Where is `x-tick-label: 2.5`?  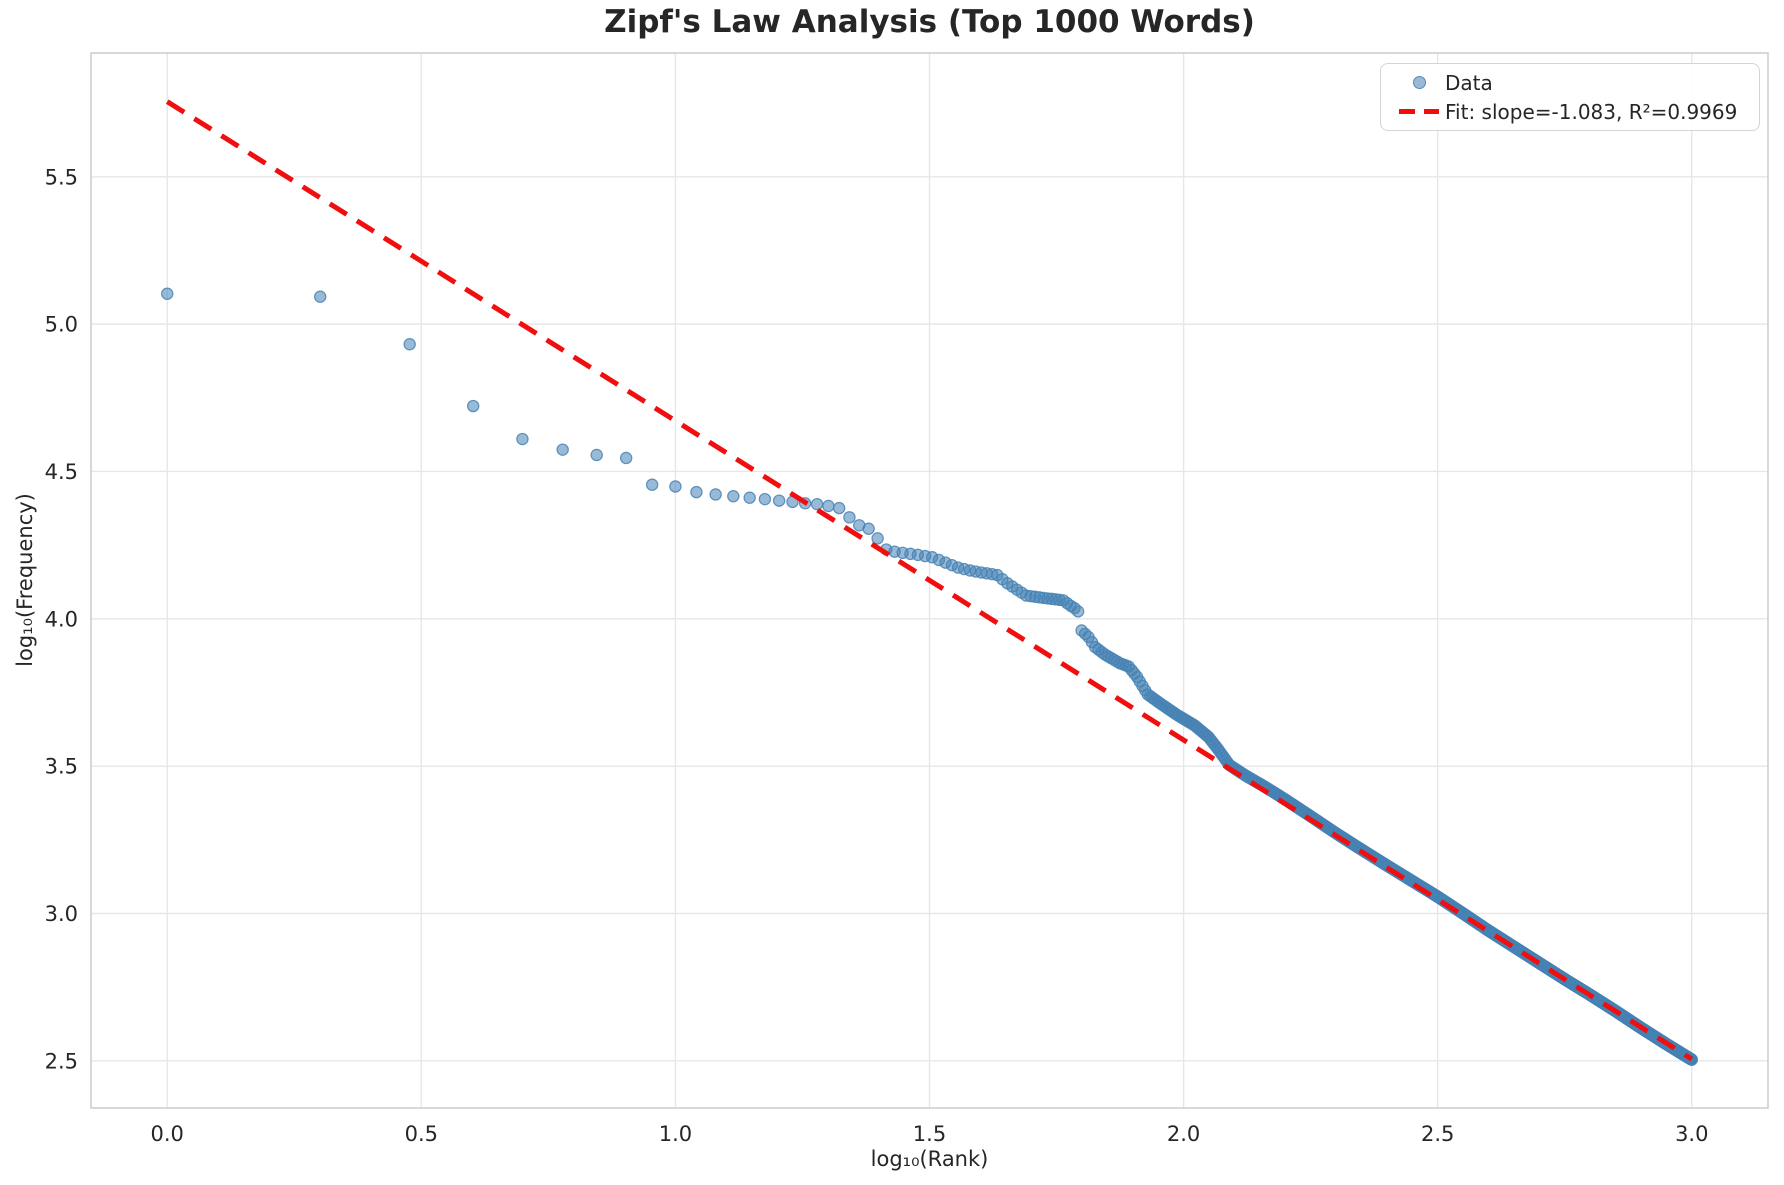
x-tick-label: 2.5 is located at coordinates (1437, 1134).